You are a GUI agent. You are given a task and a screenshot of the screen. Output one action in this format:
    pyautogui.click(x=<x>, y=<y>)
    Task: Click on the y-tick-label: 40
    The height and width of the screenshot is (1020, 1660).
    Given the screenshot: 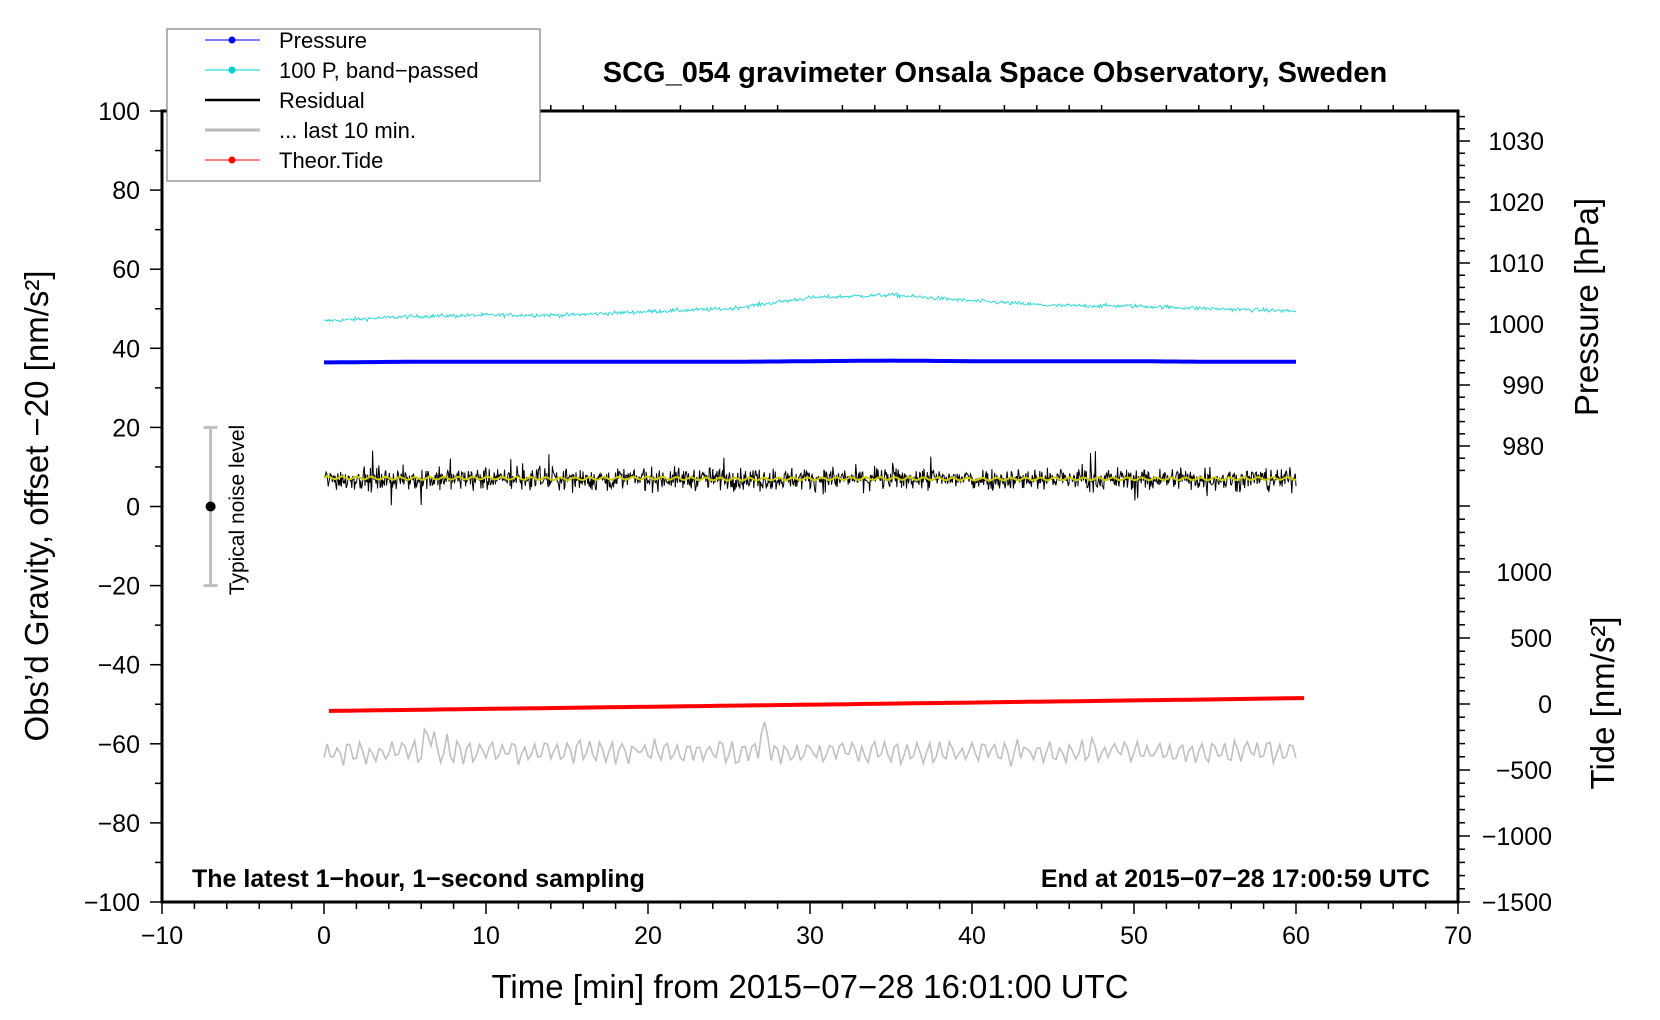 What is the action you would take?
    pyautogui.click(x=126, y=349)
    